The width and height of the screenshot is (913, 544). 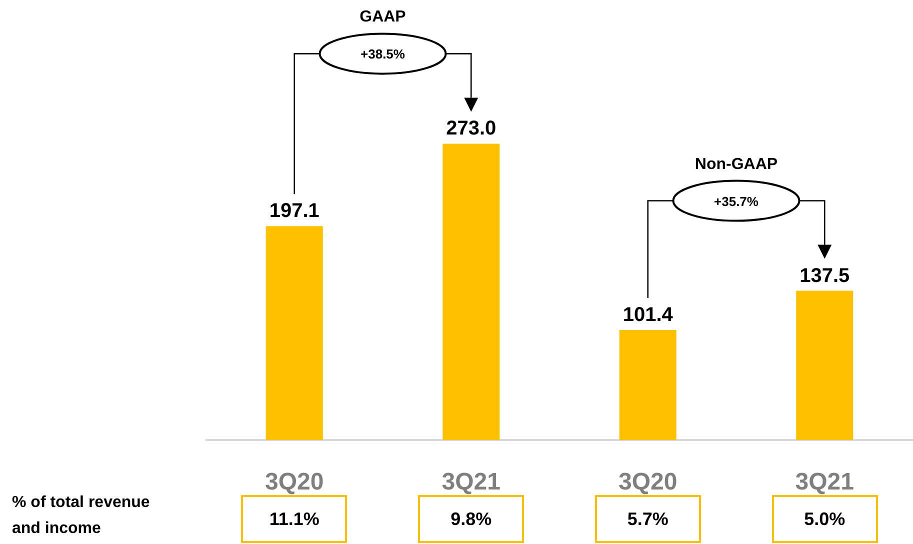 What do you see at coordinates (648, 315) in the screenshot?
I see `data-label: 101.4` at bounding box center [648, 315].